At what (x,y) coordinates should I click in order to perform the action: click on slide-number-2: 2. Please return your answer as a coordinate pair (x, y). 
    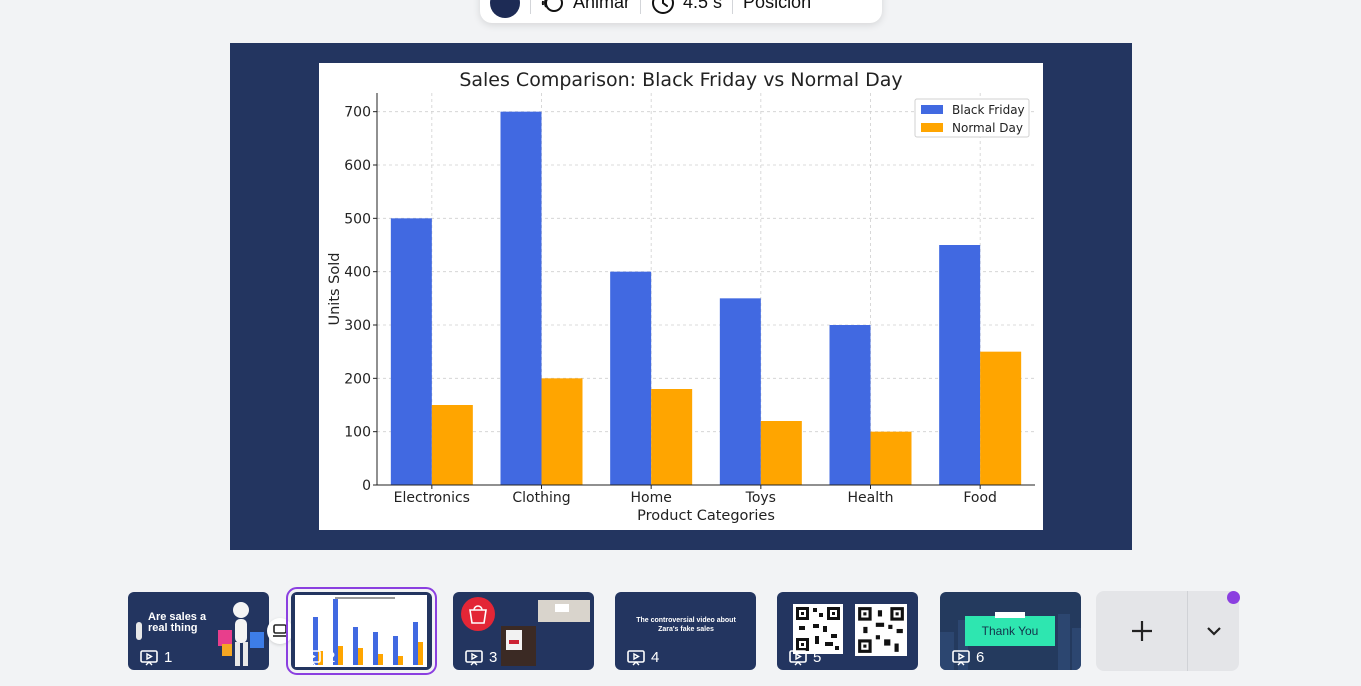
    Looking at the image, I should click on (319, 657).